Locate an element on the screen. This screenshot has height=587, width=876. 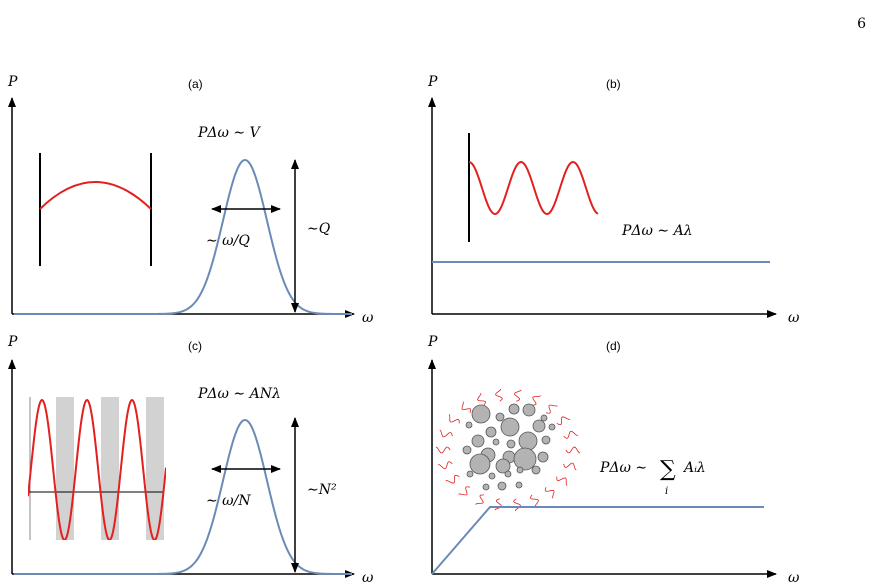
panel-c-xlabel: ω is located at coordinates (368, 578).